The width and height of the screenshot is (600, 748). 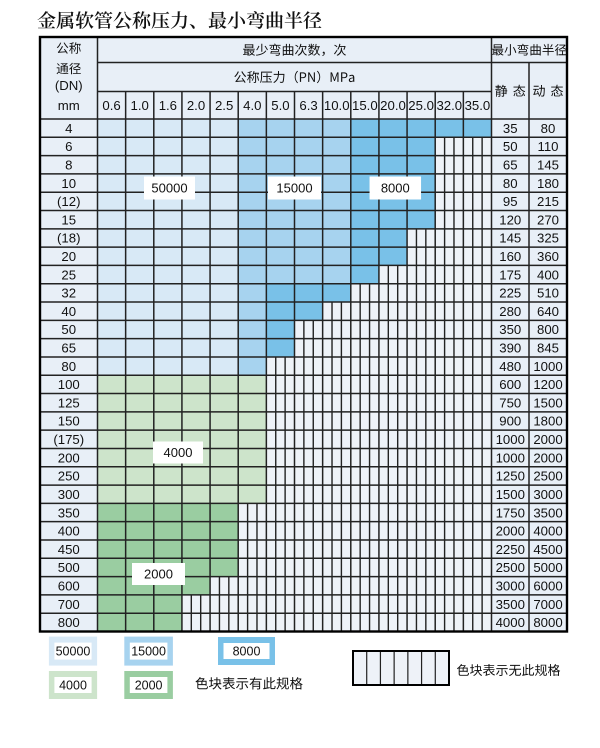 I want to click on svg-text: 500, so click(x=69, y=567).